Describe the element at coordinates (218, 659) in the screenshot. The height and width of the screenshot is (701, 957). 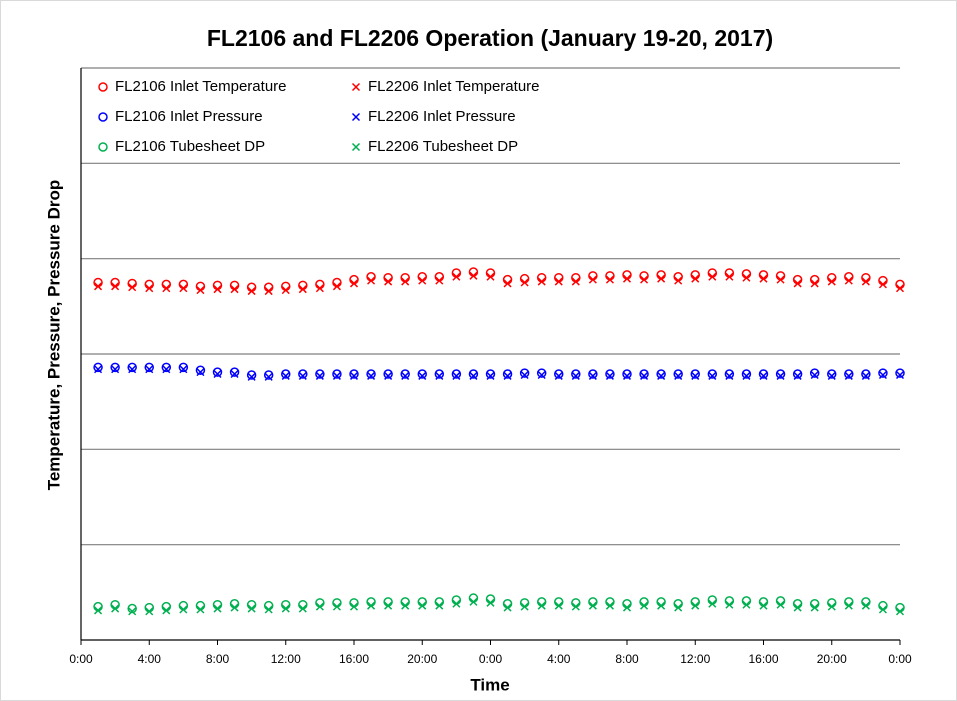
I see `x-tick-label: 8:00` at that location.